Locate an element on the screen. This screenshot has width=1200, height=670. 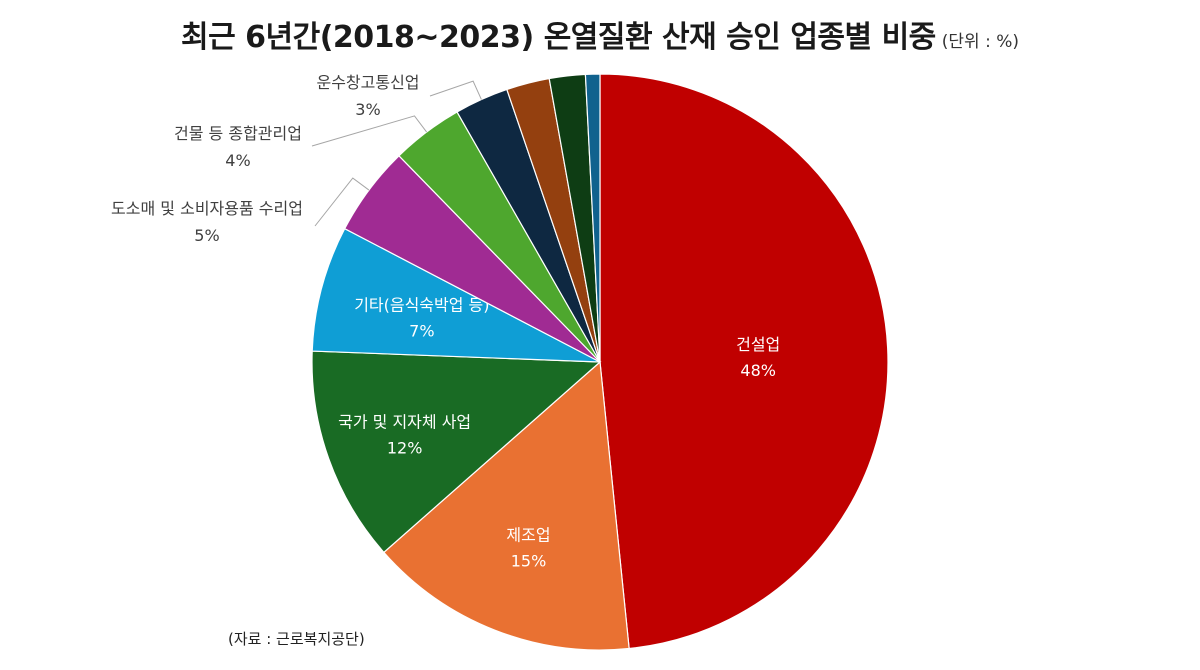
slice-value-label: 7% is located at coordinates (421, 331).